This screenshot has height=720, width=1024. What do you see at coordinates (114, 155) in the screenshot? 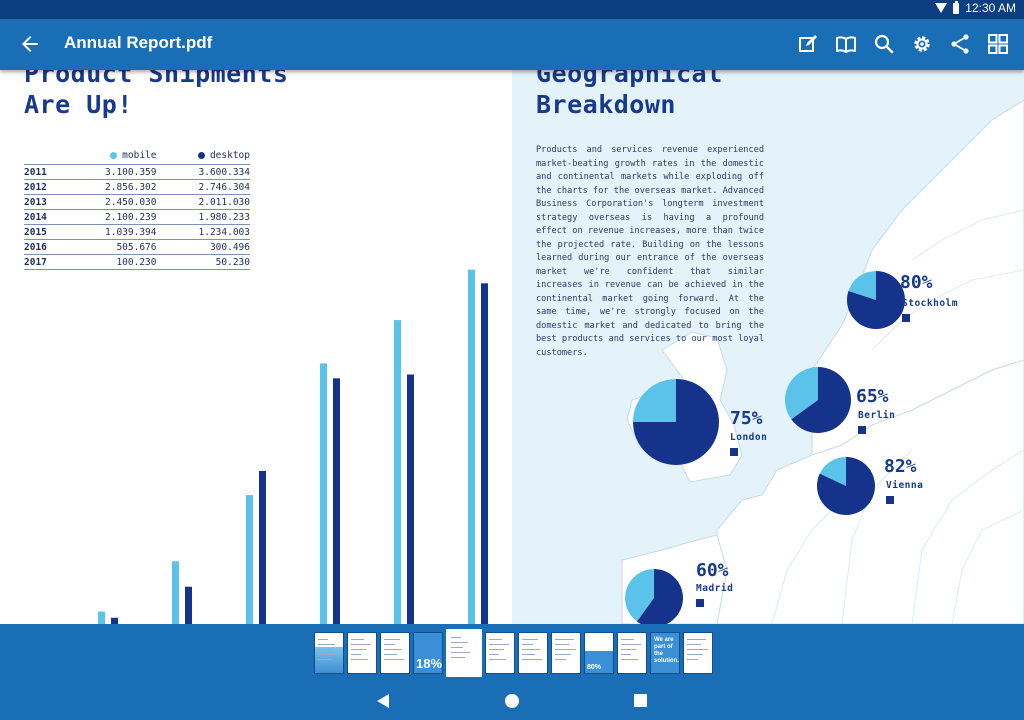
I see `mobile-legend-dot` at bounding box center [114, 155].